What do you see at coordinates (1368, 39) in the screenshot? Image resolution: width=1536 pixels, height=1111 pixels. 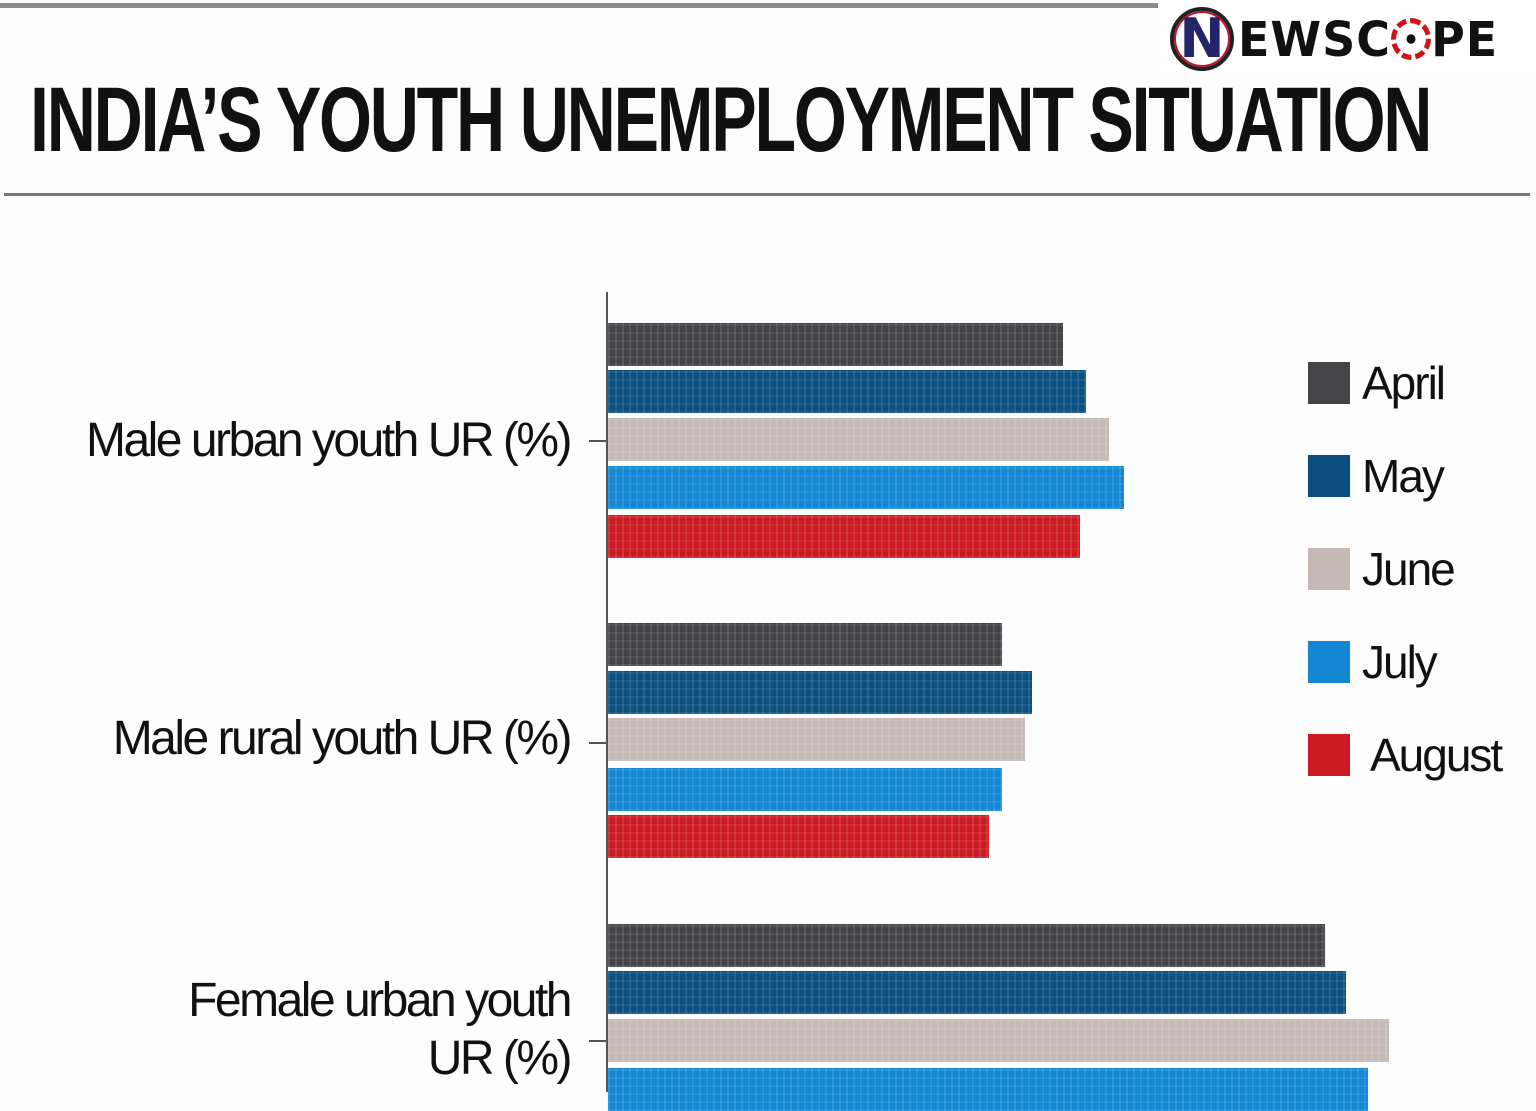 I see `logo-wordmark: EWSC PE` at bounding box center [1368, 39].